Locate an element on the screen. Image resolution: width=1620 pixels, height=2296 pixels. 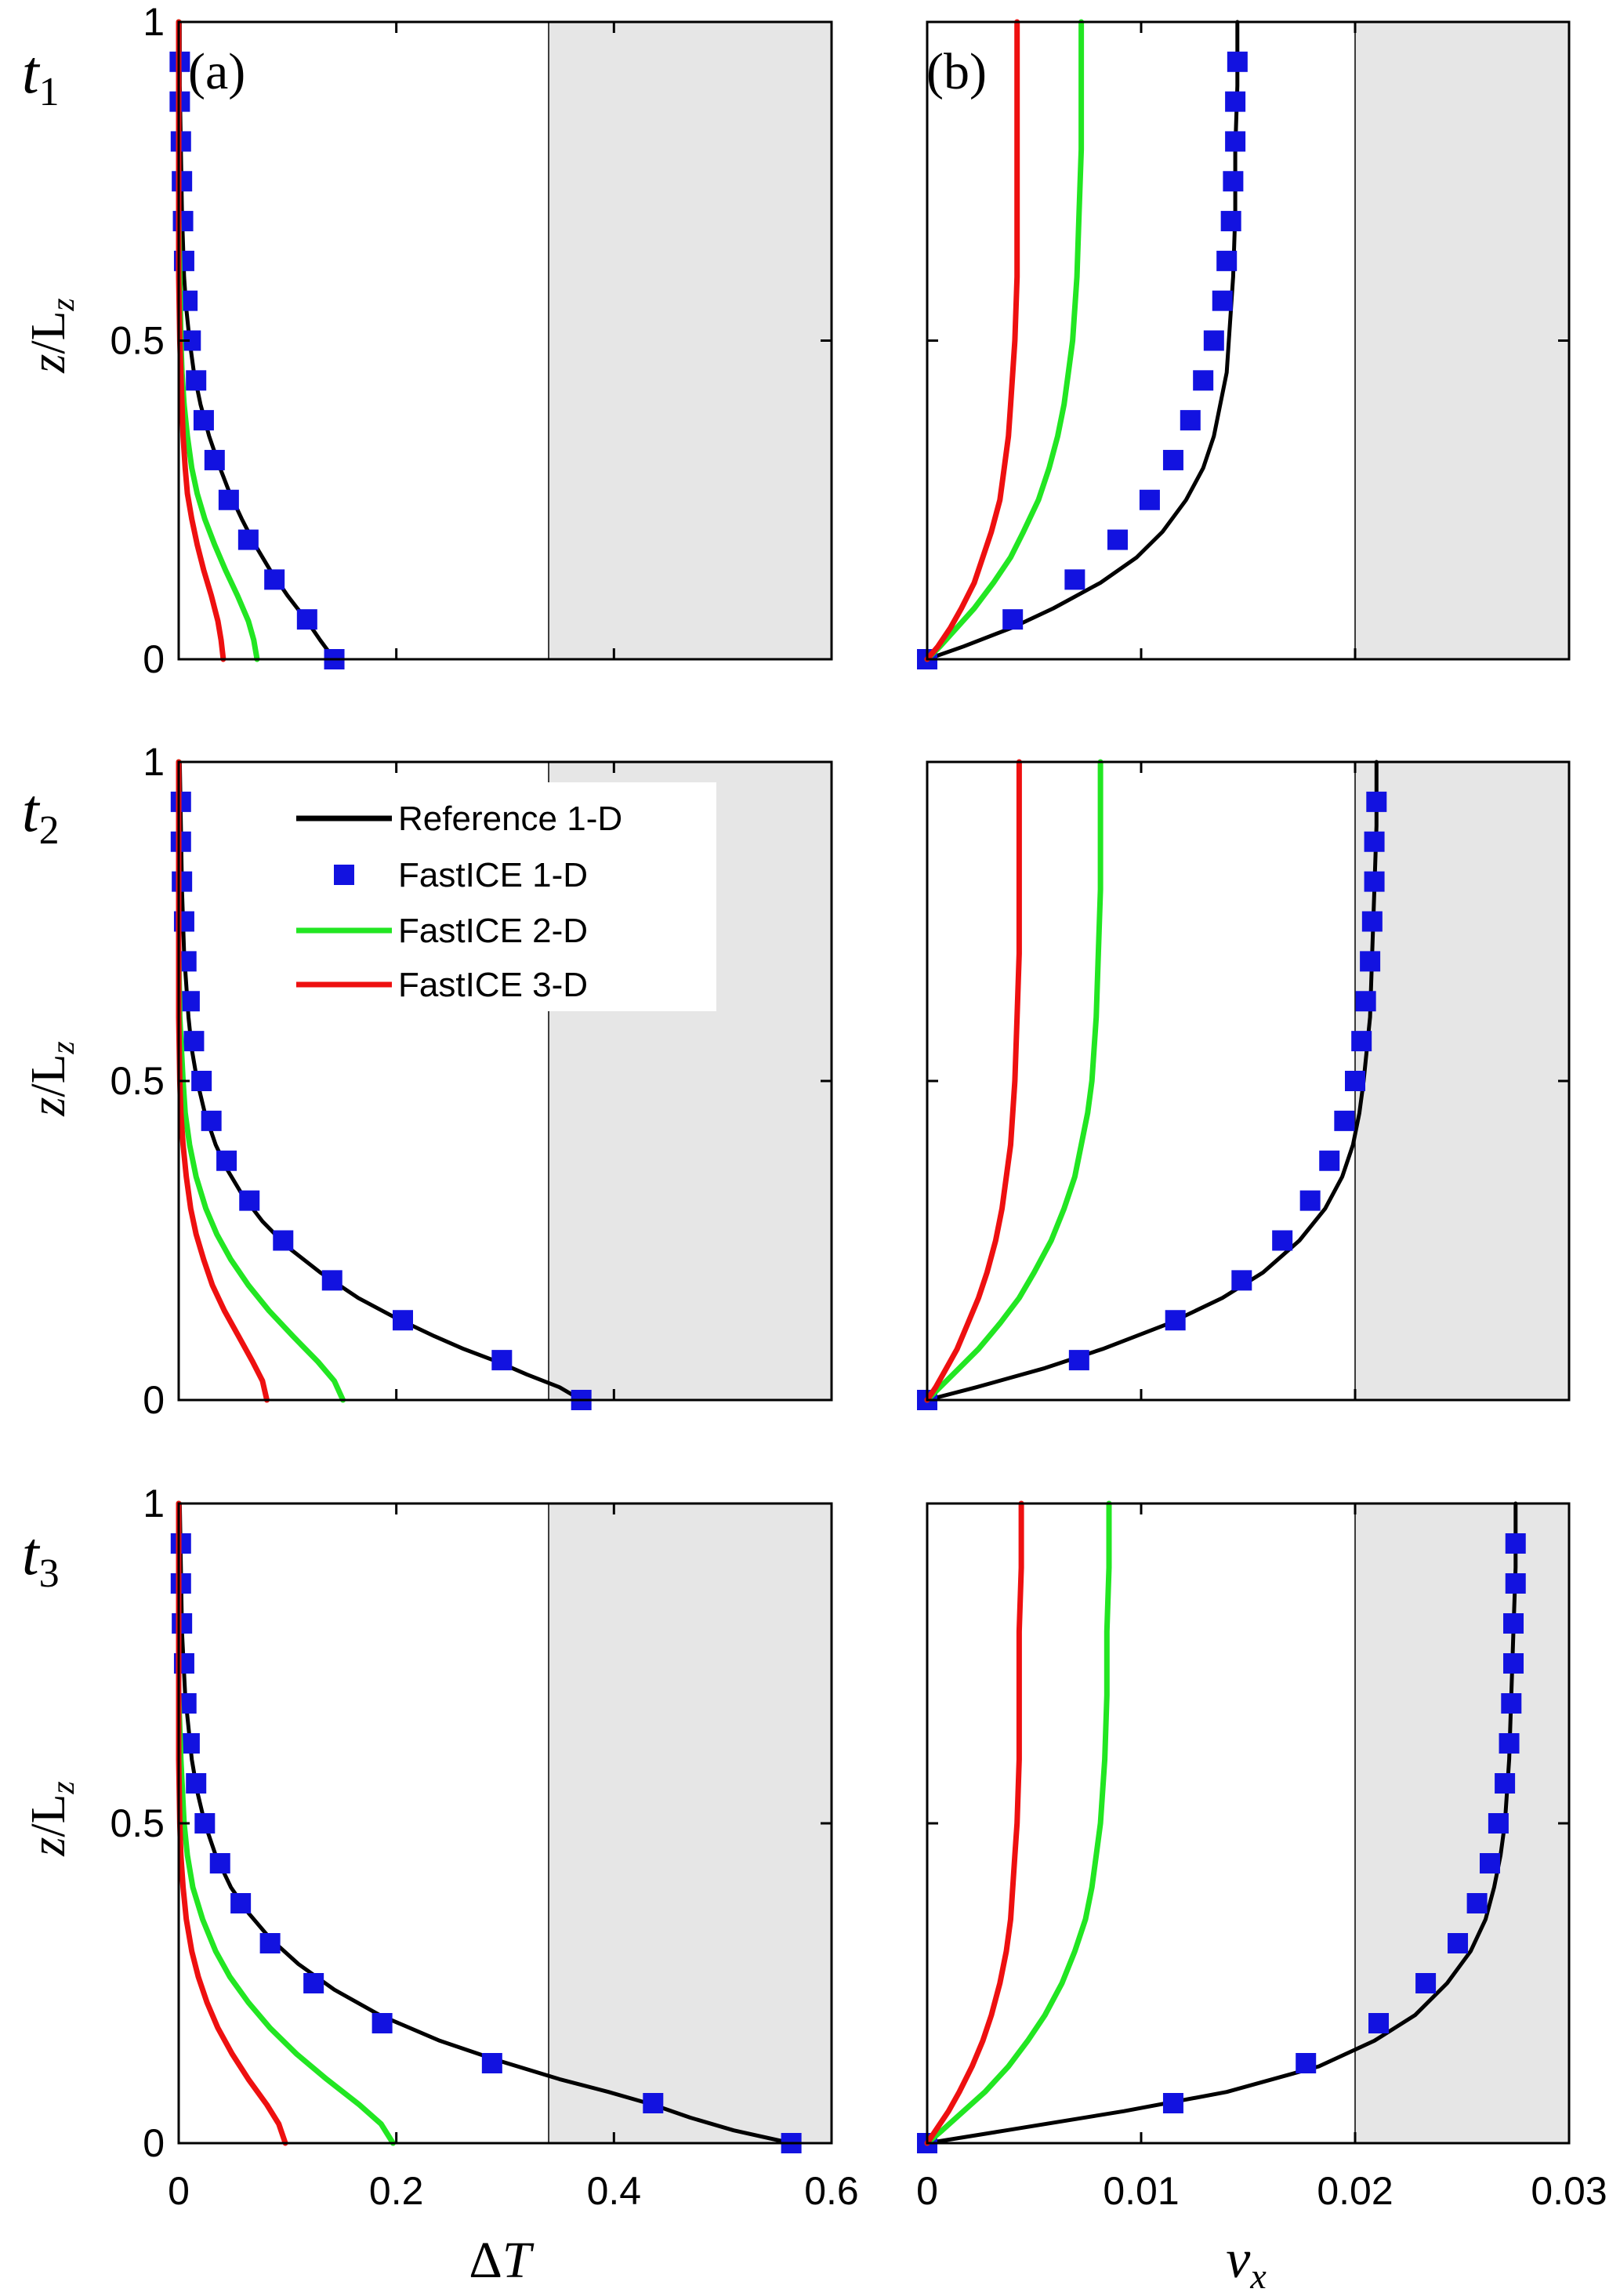
panel-a-t1: 00.51 is located at coordinates (472, 340).